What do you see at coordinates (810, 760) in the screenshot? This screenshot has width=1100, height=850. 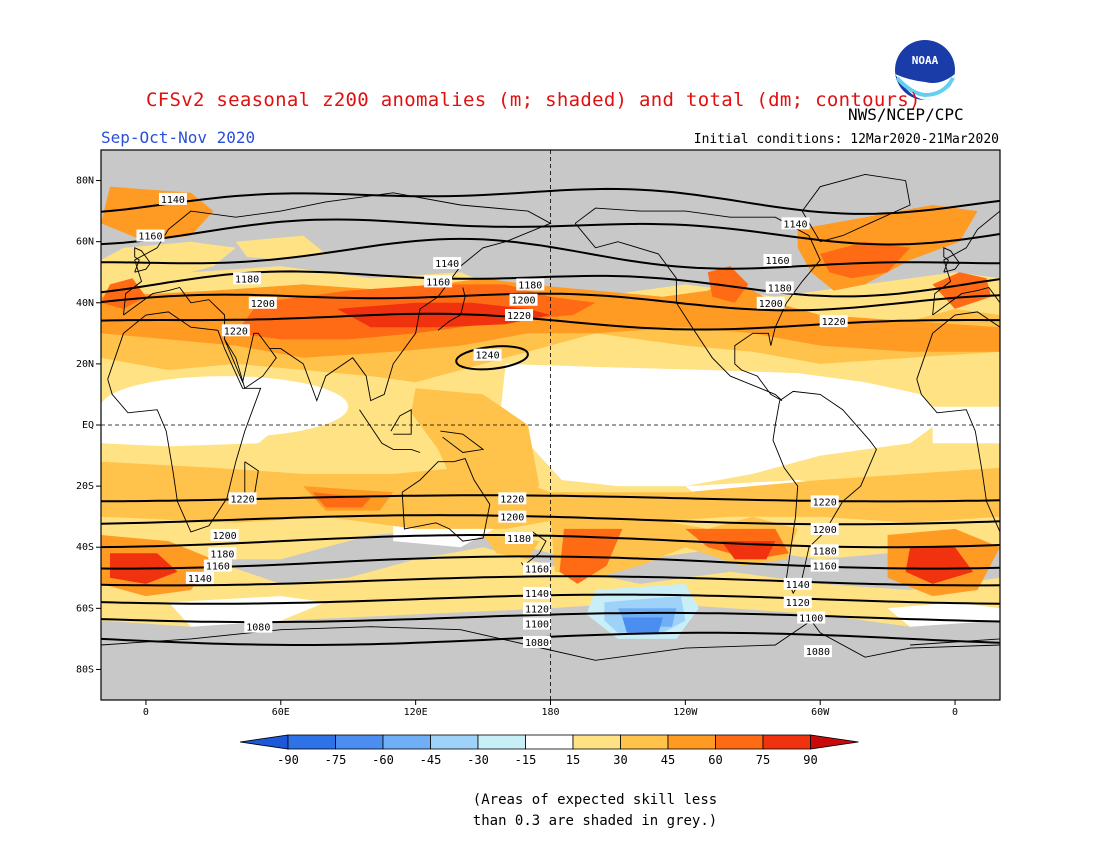 I see `colorbar-label: 90` at bounding box center [810, 760].